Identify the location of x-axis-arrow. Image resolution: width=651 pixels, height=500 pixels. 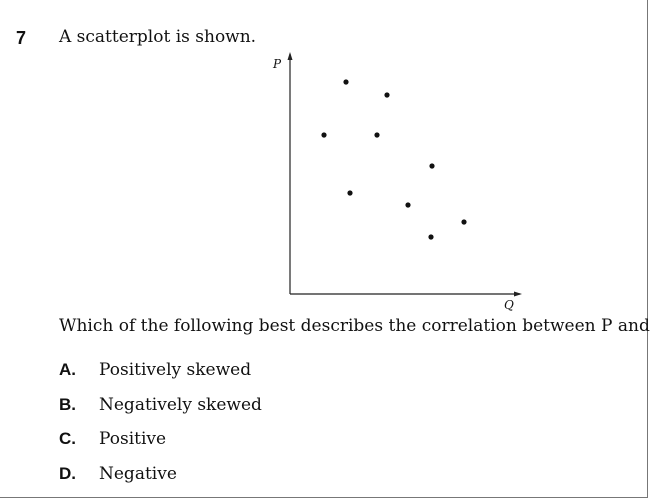
(518, 294).